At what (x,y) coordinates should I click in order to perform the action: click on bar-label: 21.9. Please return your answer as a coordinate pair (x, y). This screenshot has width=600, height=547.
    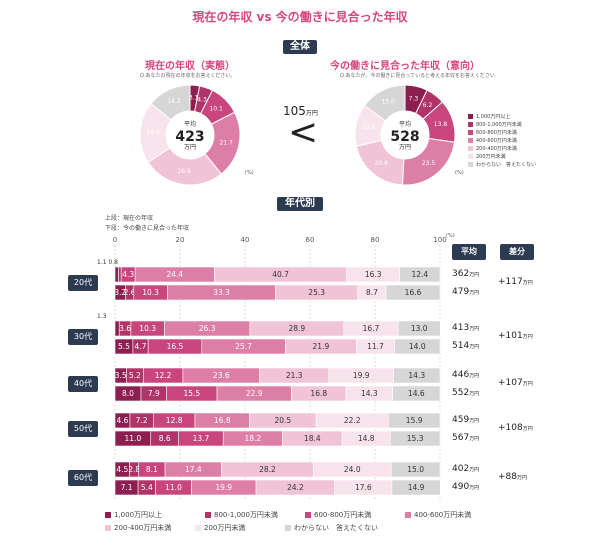
    Looking at the image, I should click on (321, 346).